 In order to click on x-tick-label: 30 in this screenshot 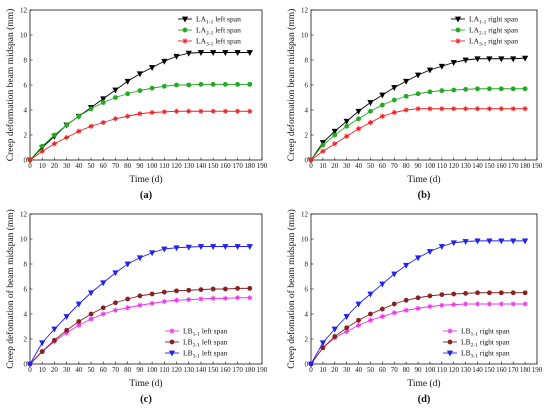, I will do `click(347, 166)`.